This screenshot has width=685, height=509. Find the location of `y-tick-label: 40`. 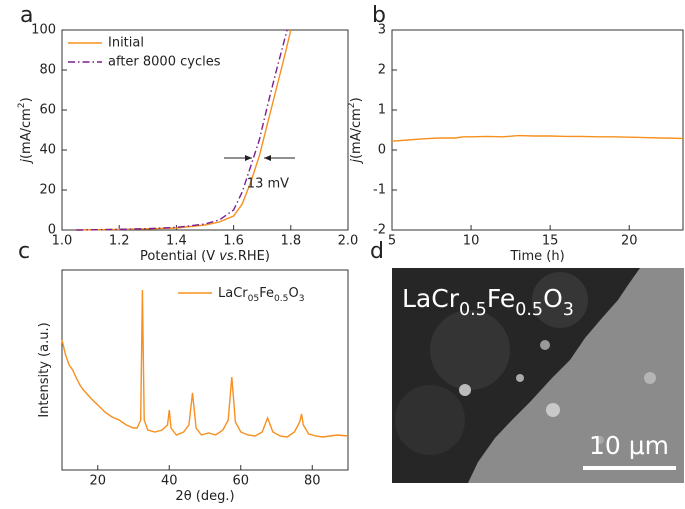

y-tick-label: 40 is located at coordinates (47, 150).